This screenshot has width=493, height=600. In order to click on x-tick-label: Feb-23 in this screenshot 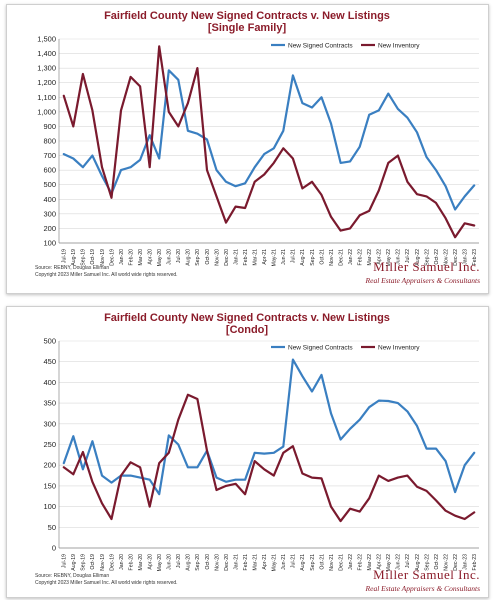, I will do `click(475, 257)`.